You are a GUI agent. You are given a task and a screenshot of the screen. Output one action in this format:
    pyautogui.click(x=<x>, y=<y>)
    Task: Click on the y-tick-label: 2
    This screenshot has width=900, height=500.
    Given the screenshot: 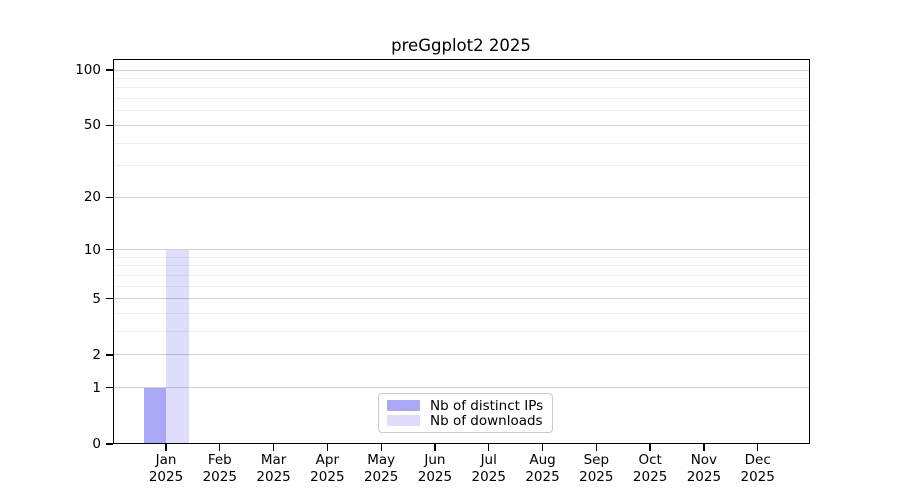 What is the action you would take?
    pyautogui.click(x=96, y=354)
    